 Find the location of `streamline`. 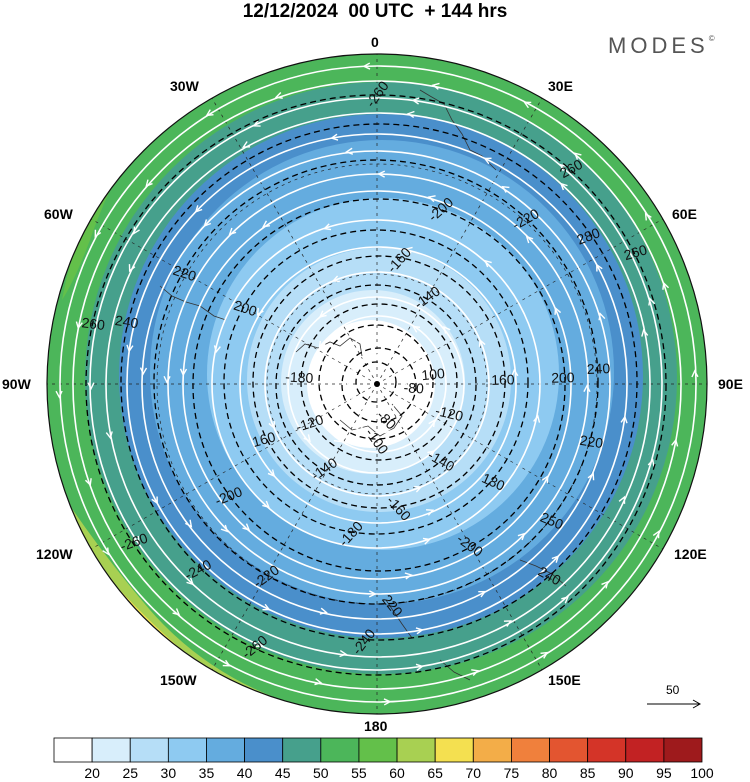

streamline is located at coordinates (377, 384).